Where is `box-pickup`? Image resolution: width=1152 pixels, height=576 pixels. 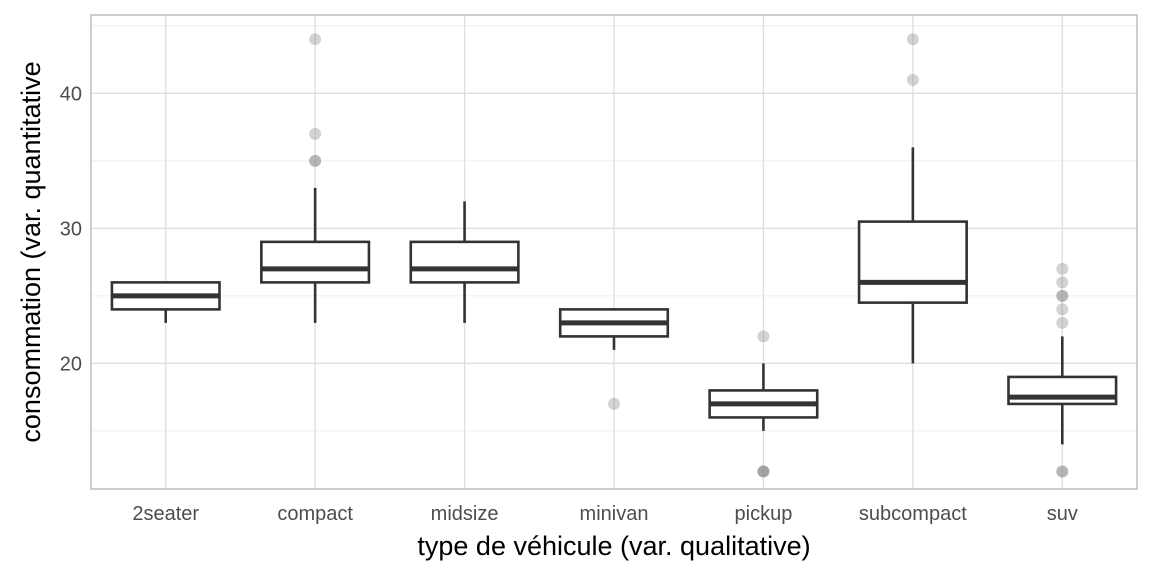
box-pickup is located at coordinates (763, 397).